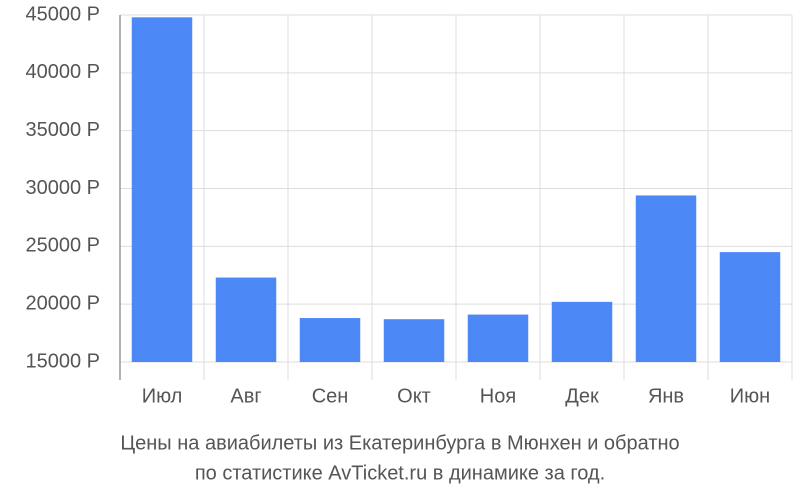 This screenshot has width=800, height=500. I want to click on x-tick-label: Сен, so click(330, 396).